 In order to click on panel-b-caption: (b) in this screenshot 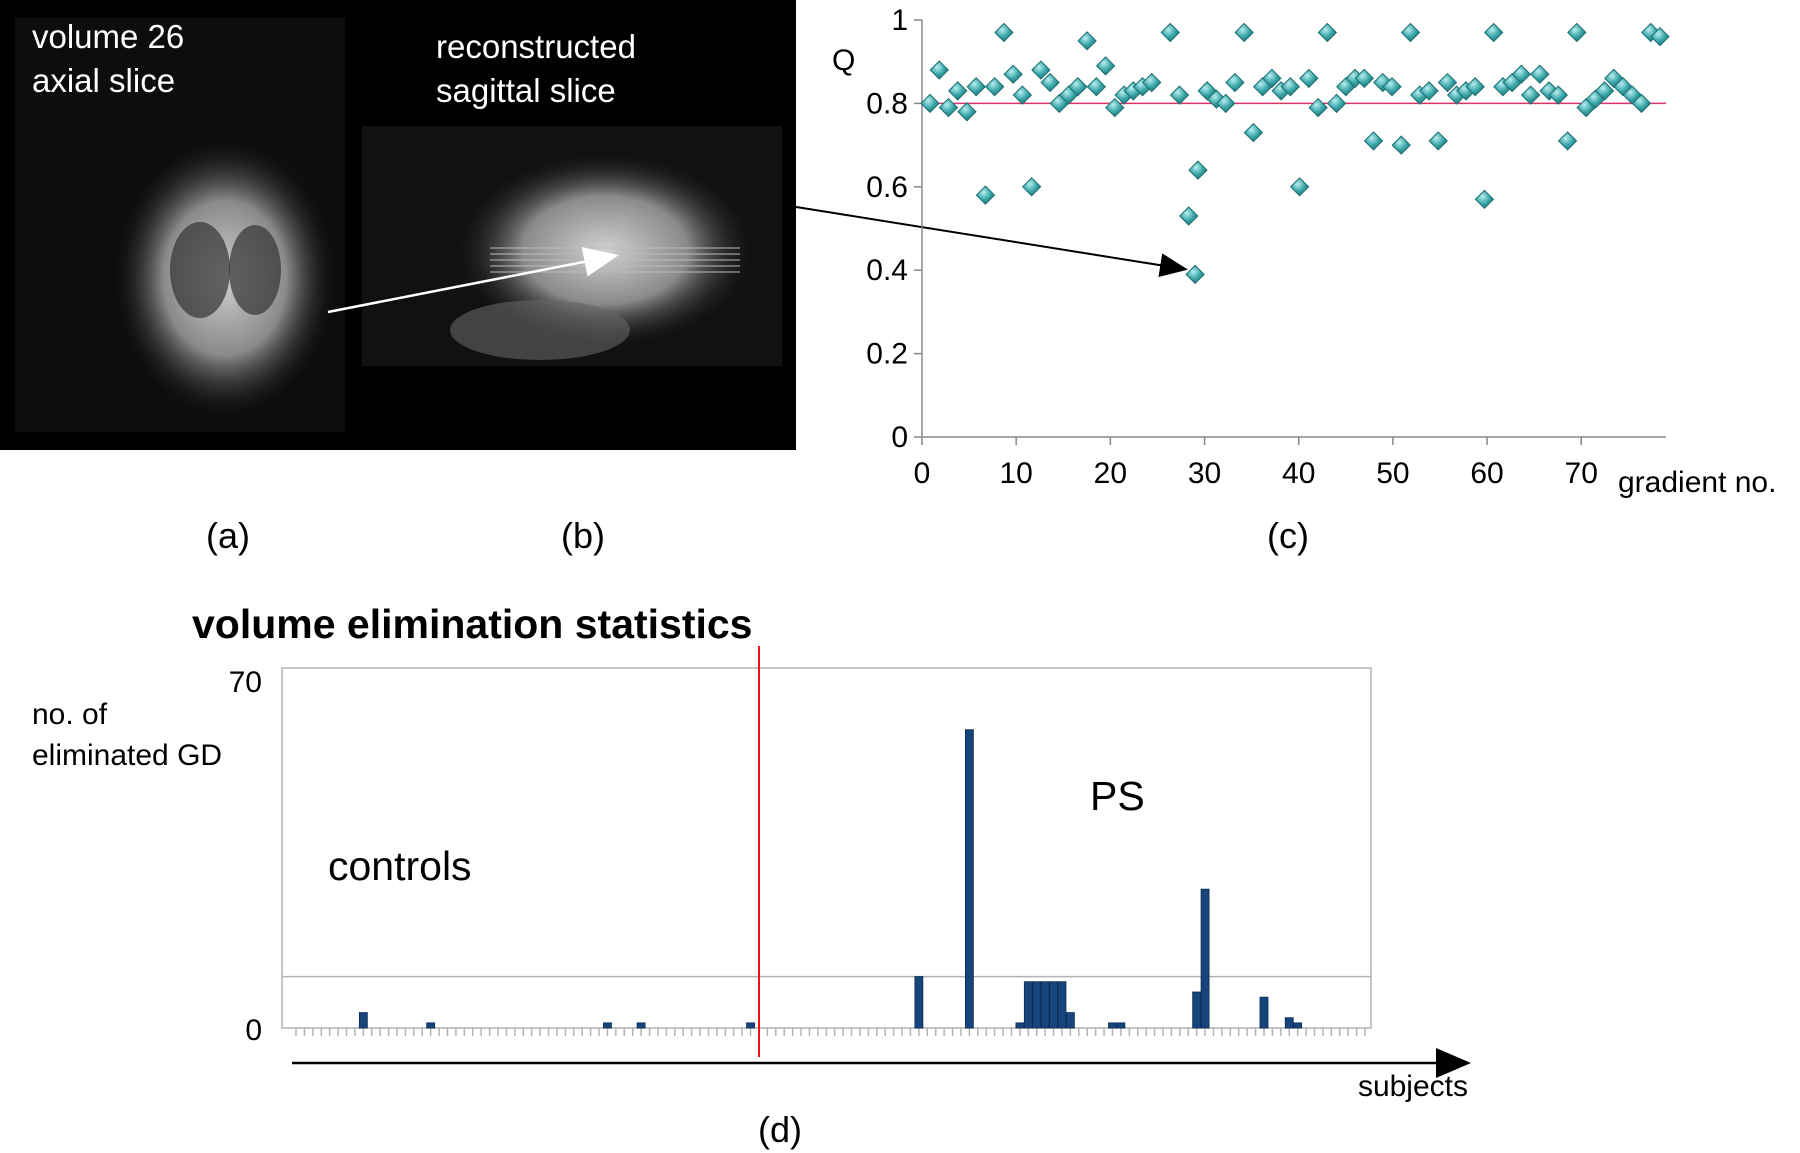, I will do `click(583, 535)`.